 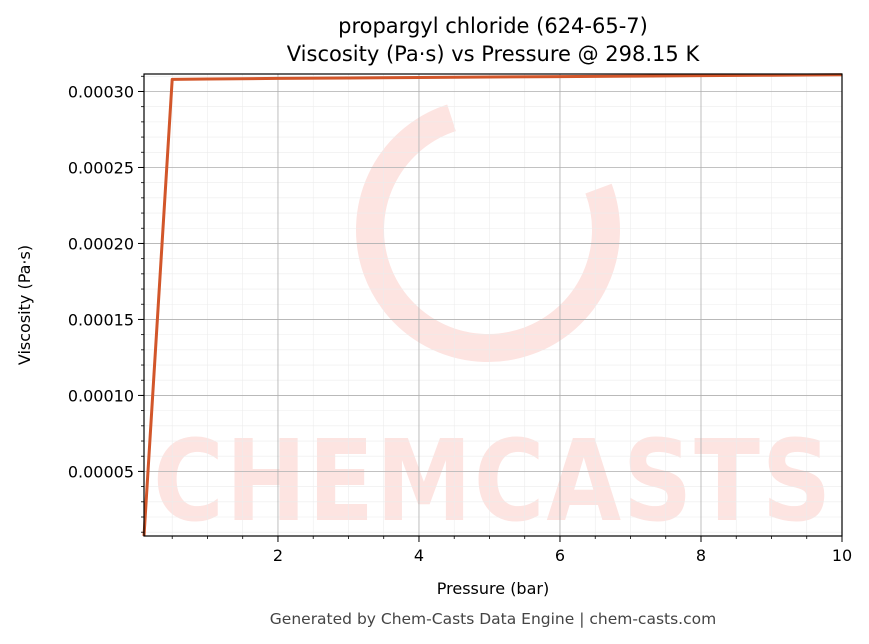 I want to click on y-tick-label: 0.00030, so click(x=101, y=91).